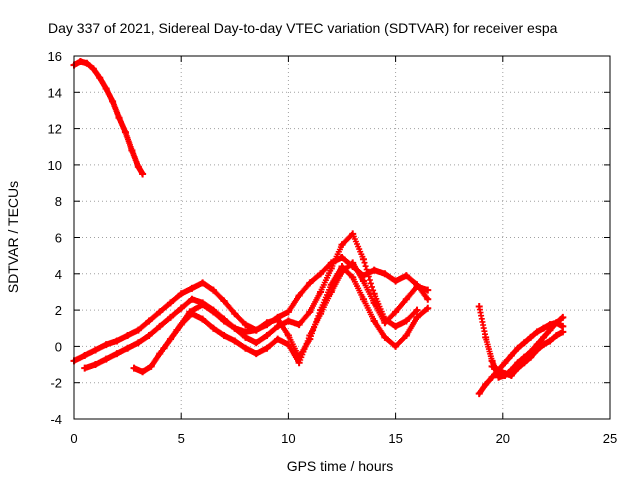 This screenshot has height=485, width=640. Describe the element at coordinates (58, 346) in the screenshot. I see `y-tick-label: 0` at that location.